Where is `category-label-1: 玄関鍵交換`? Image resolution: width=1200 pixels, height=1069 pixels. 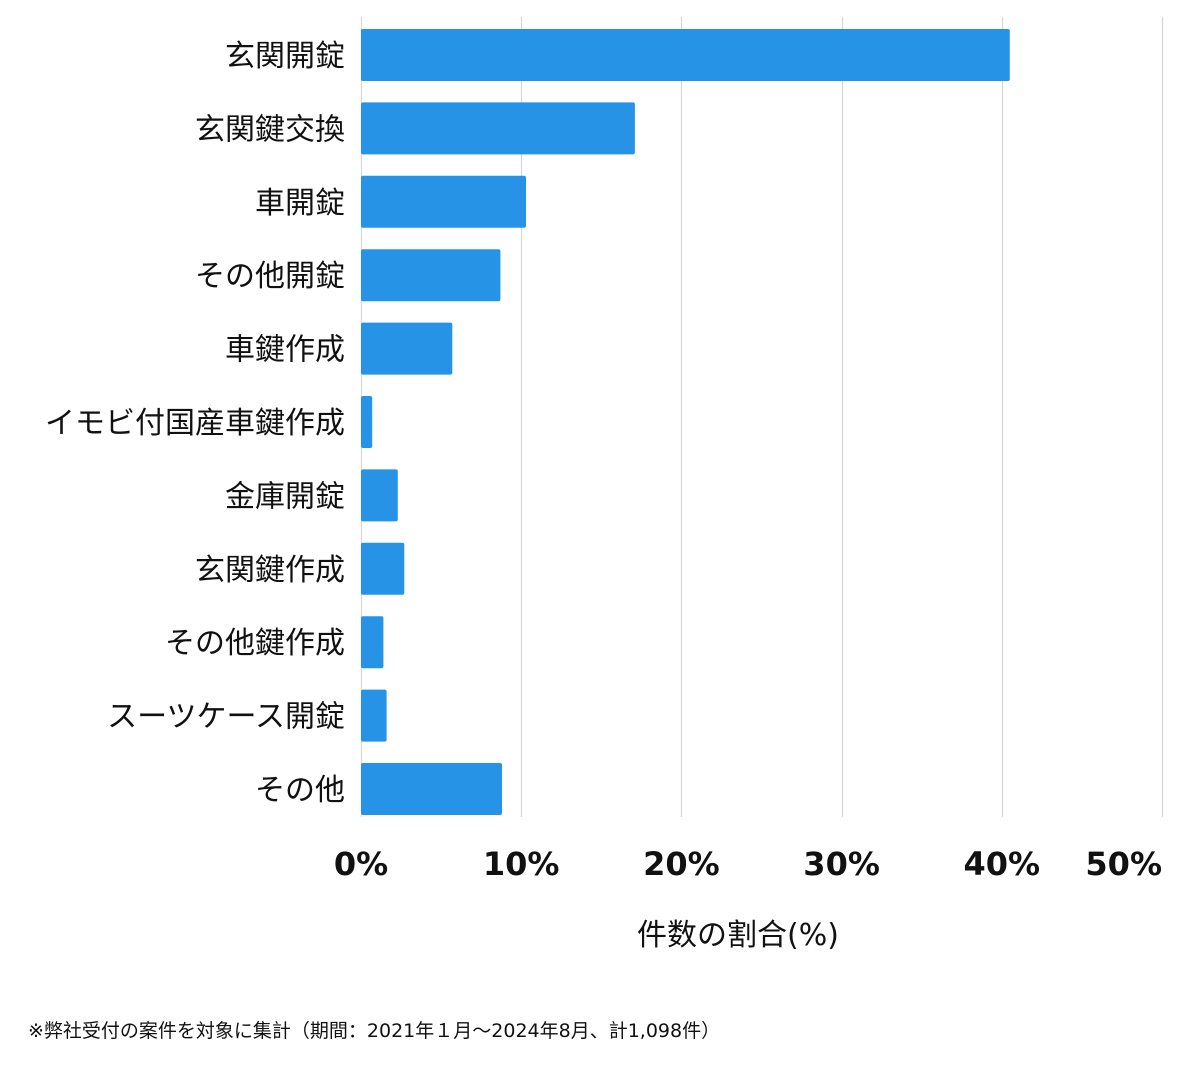 category-label-1: 玄関鍵交換 is located at coordinates (270, 129).